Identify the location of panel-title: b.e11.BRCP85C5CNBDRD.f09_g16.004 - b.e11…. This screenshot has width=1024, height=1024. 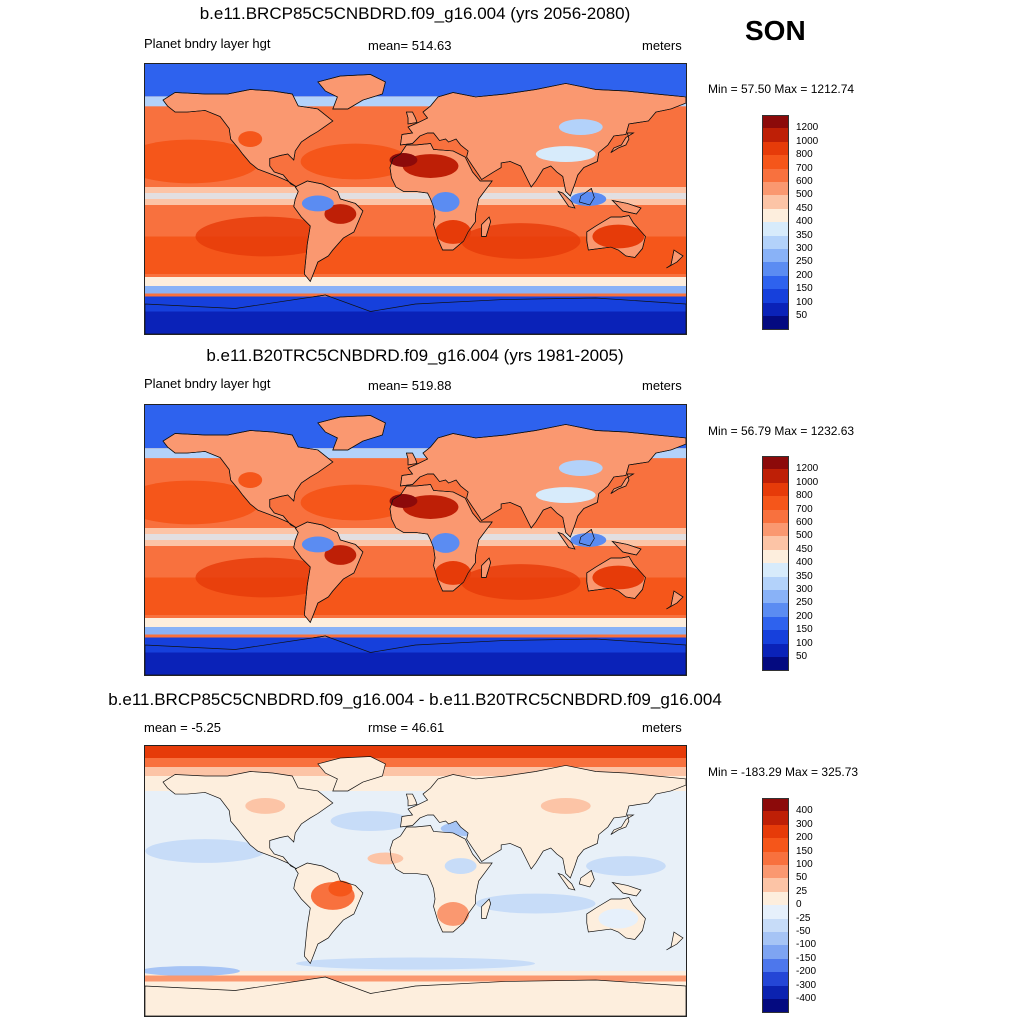
(415, 699).